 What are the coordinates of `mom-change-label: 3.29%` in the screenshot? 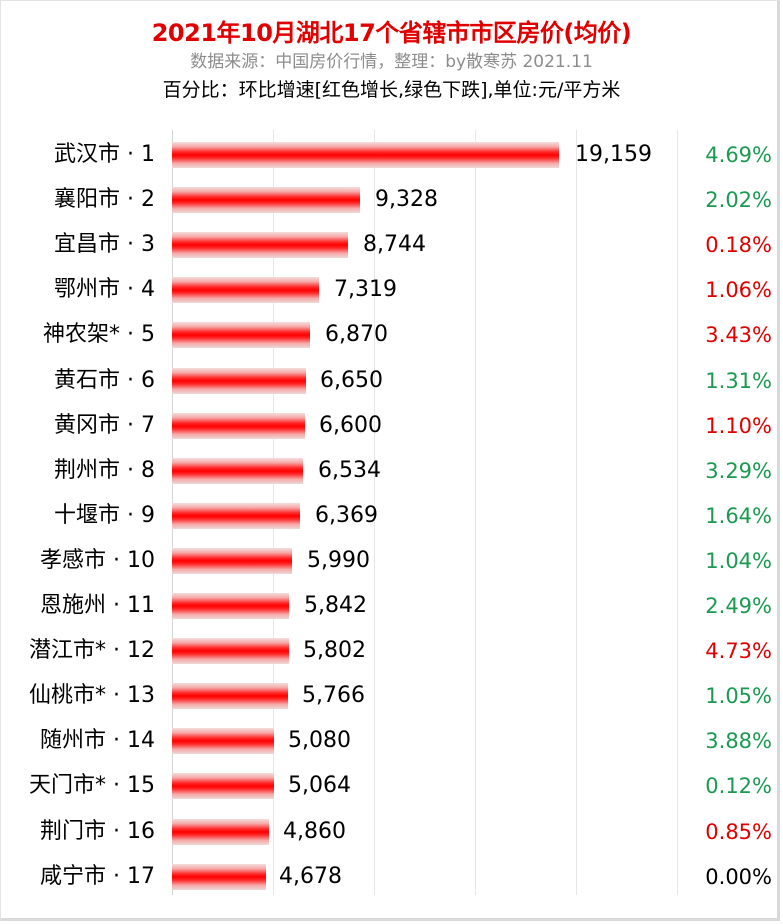 It's located at (738, 470).